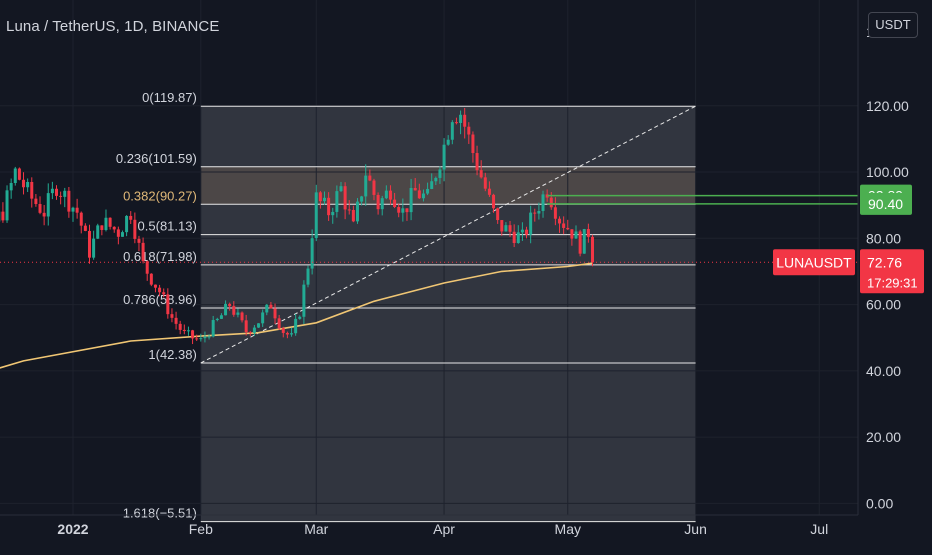 Image resolution: width=932 pixels, height=555 pixels. What do you see at coordinates (160, 195) in the screenshot?
I see `fib-level-label: 0.382(90.27)` at bounding box center [160, 195].